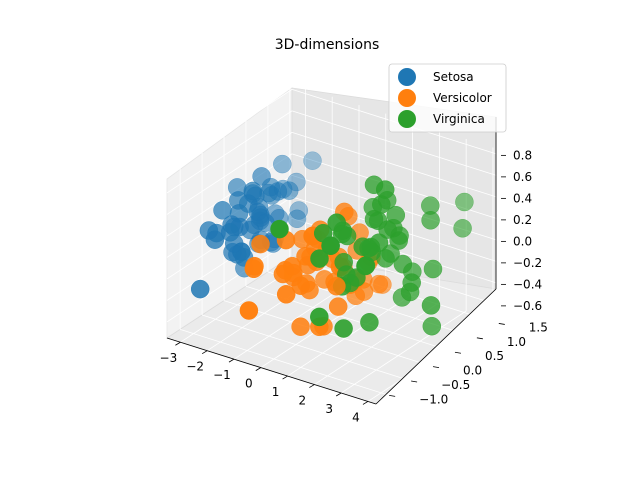 The height and width of the screenshot is (480, 640). I want to click on x-tick-label: 4, so click(356, 417).